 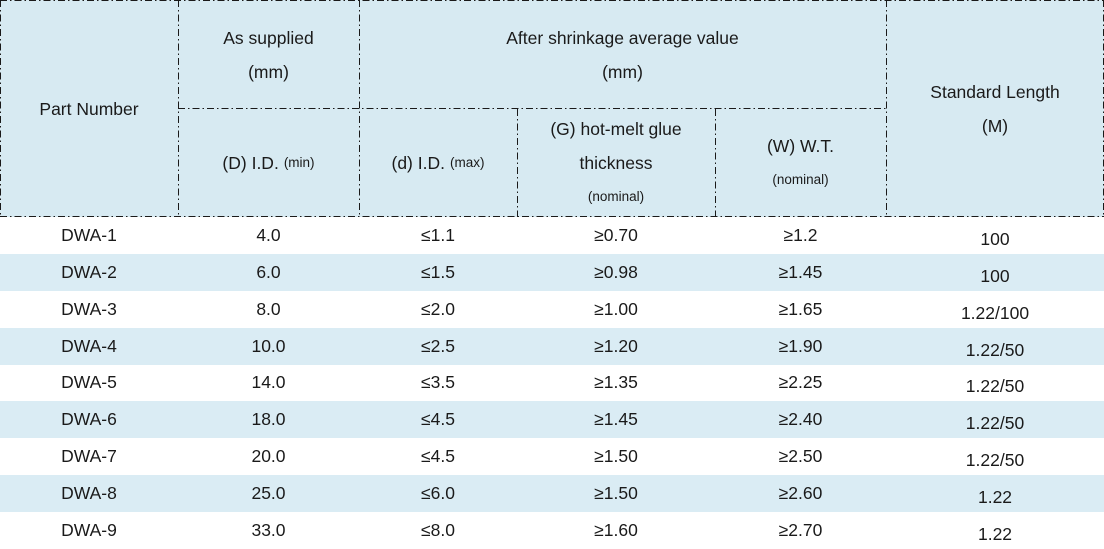 What do you see at coordinates (800, 493) in the screenshot?
I see `cell-wall-thickness: ≥2.60` at bounding box center [800, 493].